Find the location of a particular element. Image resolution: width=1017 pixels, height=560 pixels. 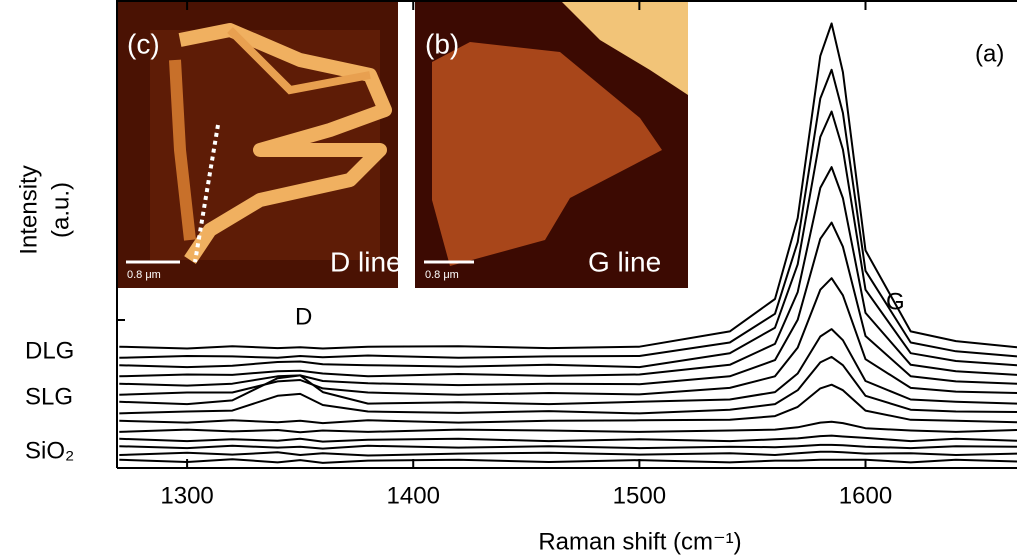

annotation: SiO₂ is located at coordinates (49, 450).